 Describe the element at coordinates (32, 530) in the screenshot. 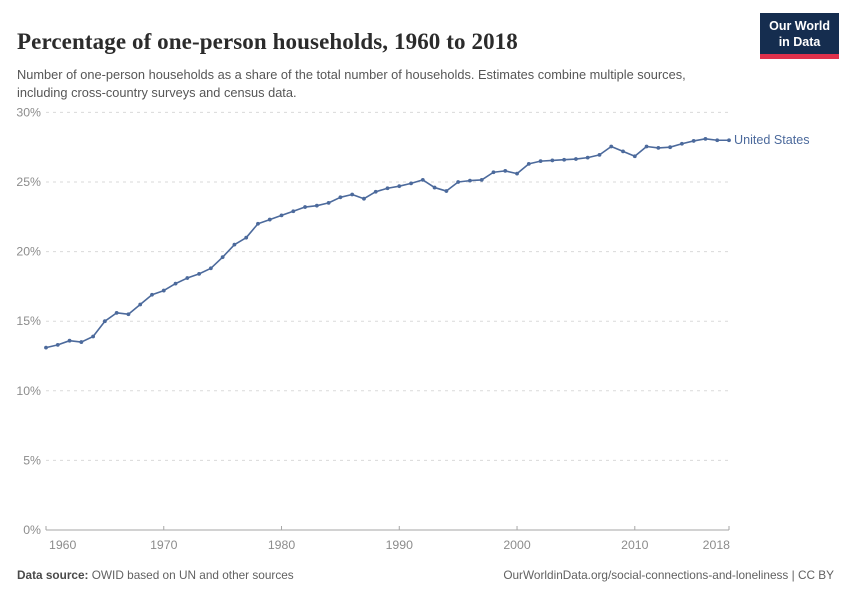

I see `y-tick-label: 0%` at that location.